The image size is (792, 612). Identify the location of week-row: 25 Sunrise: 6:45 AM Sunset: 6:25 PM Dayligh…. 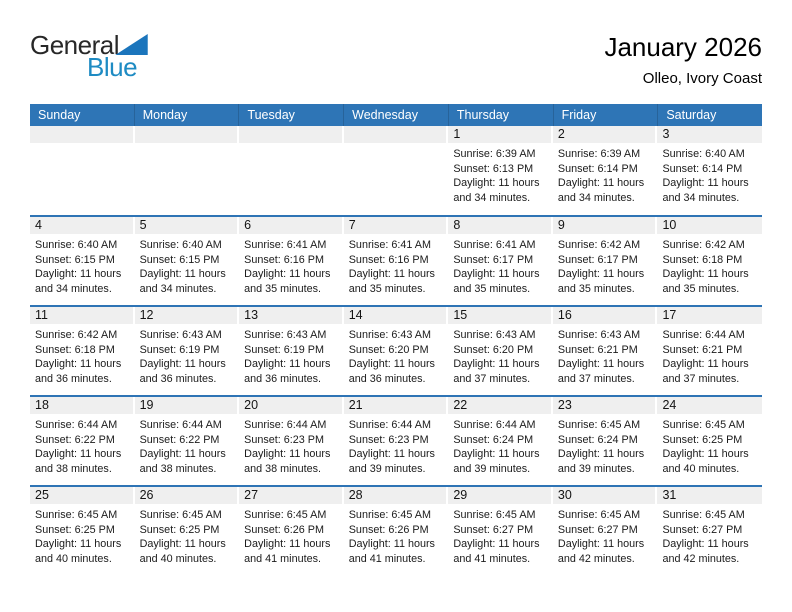
(396, 530).